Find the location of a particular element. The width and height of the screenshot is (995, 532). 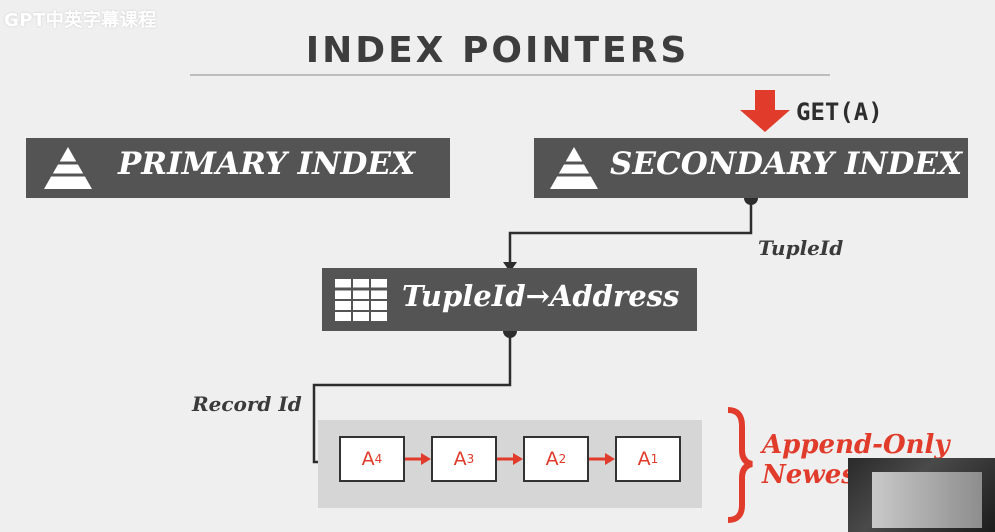

record-id-edge-label: Record Id is located at coordinates (247, 404).